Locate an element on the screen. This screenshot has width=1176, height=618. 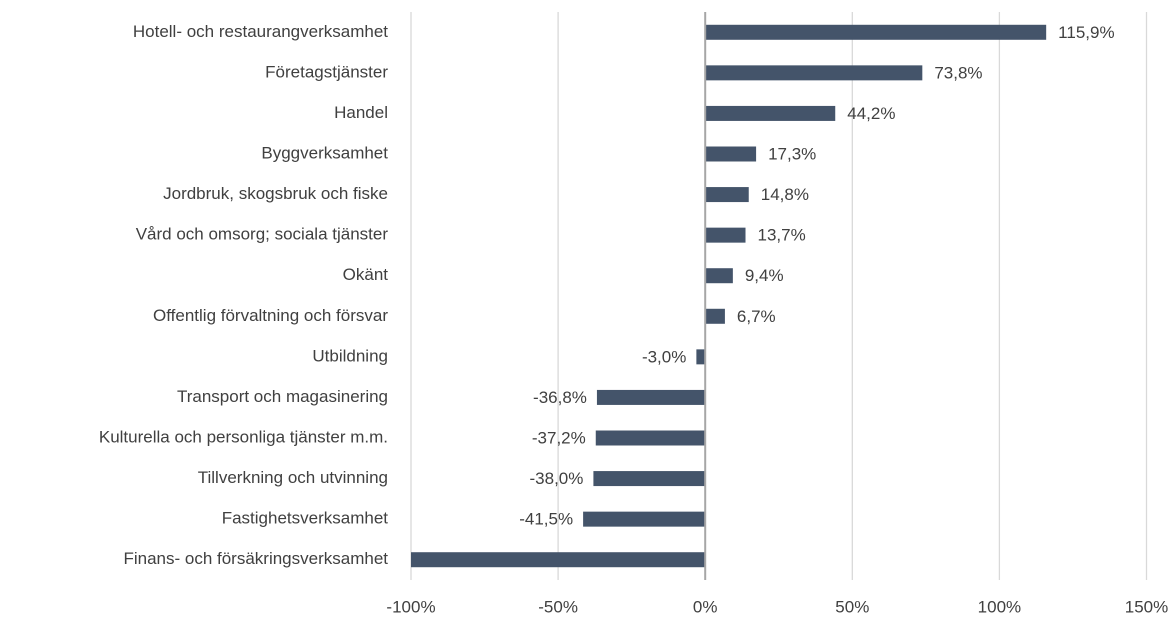
data-label: 9,4% is located at coordinates (764, 275).